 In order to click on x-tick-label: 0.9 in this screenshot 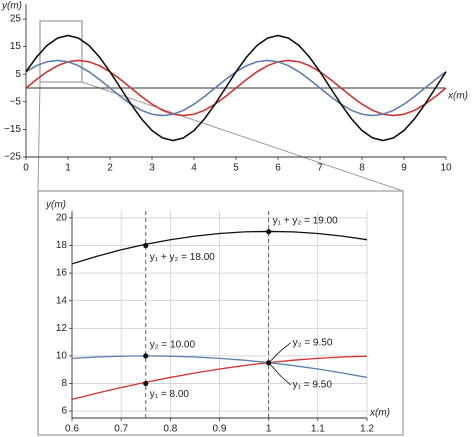, I will do `click(220, 429)`.